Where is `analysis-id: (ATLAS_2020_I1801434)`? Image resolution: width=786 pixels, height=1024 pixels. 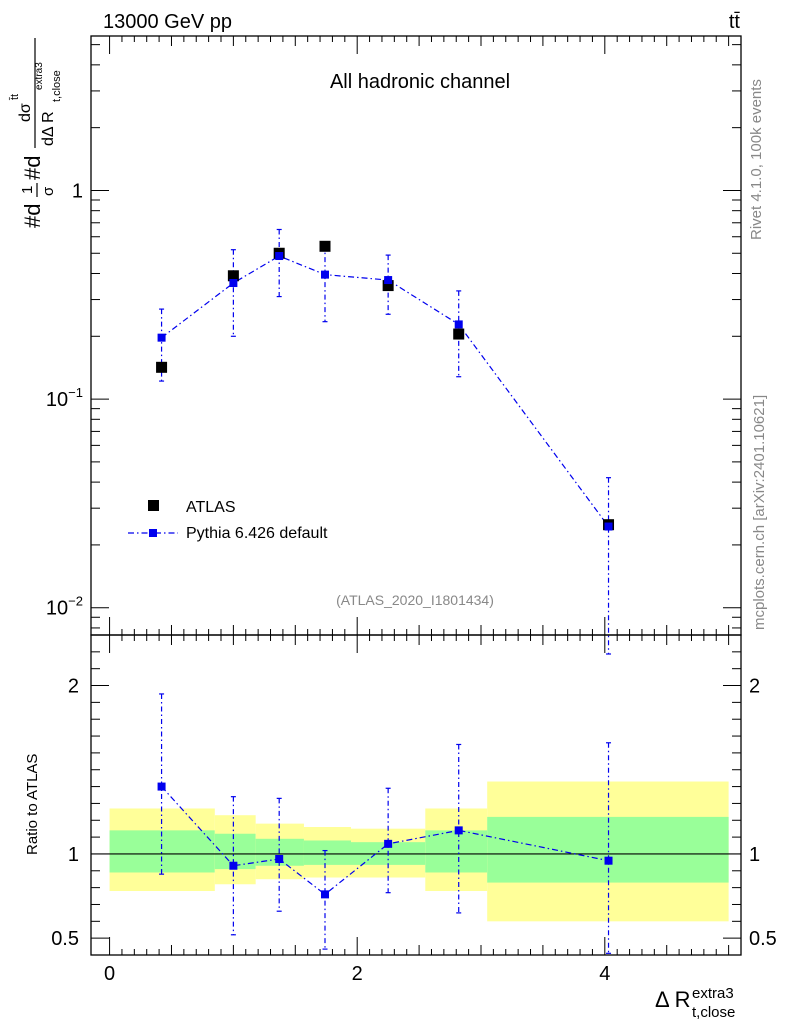 analysis-id: (ATLAS_2020_I1801434) is located at coordinates (415, 600).